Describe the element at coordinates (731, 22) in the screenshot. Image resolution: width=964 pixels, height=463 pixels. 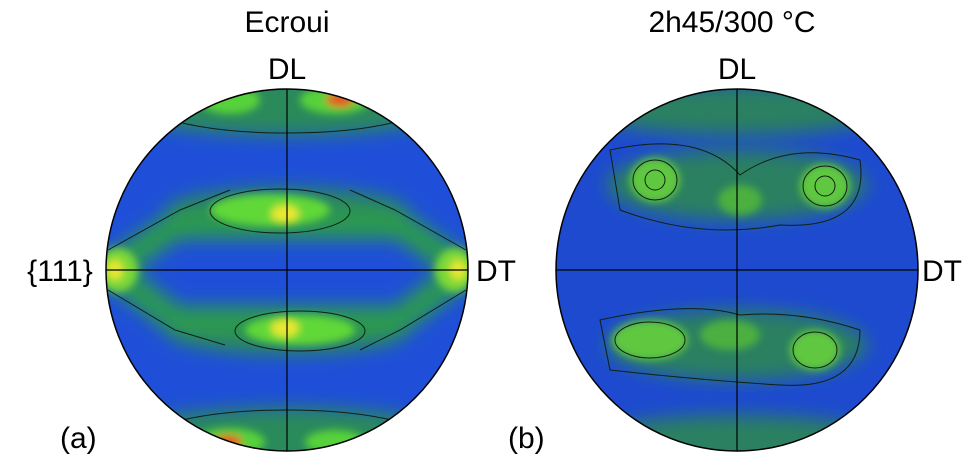
I see `panel-title: 2h45/300 °C` at that location.